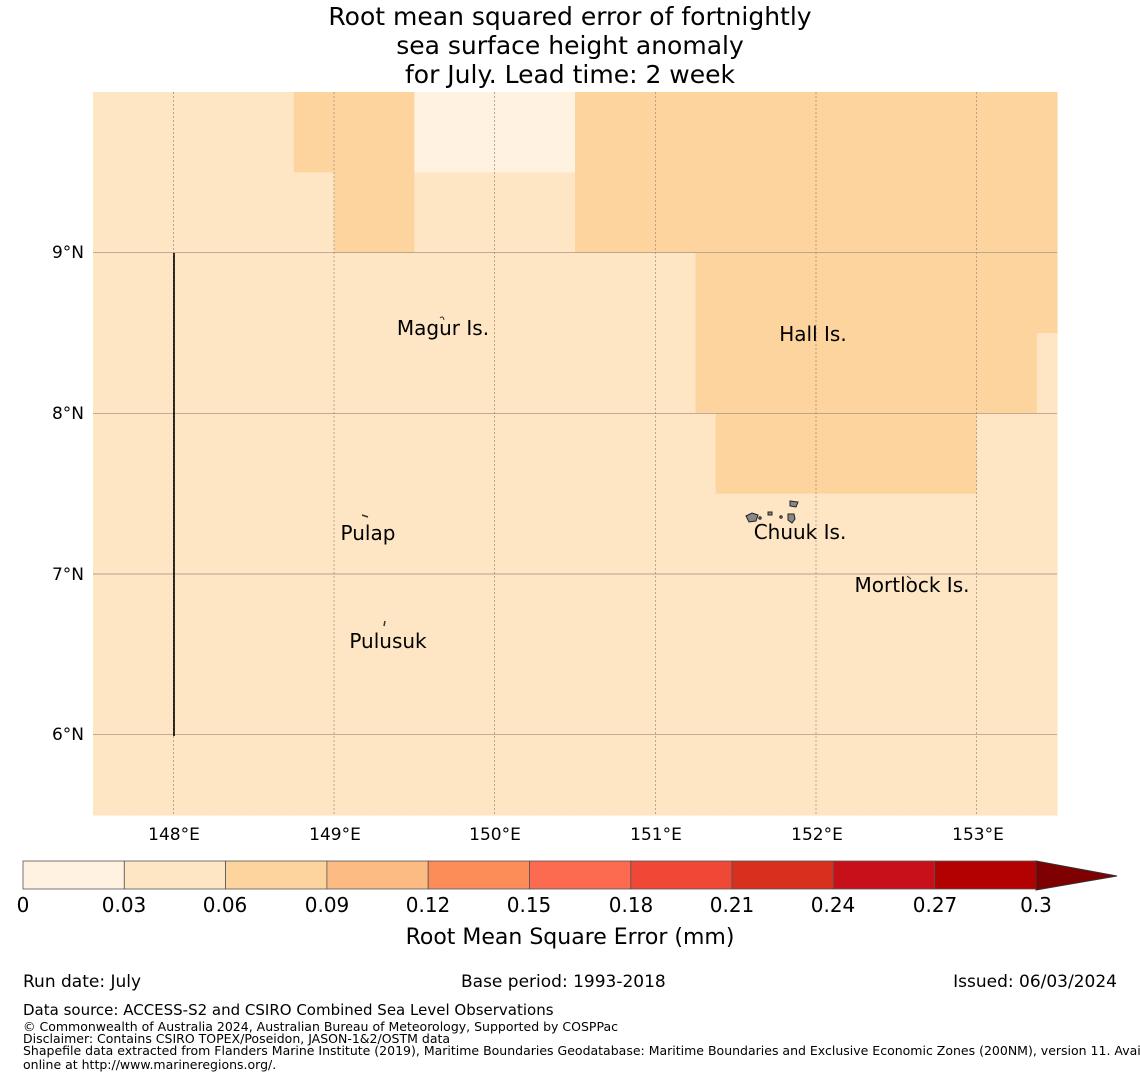  What do you see at coordinates (833, 905) in the screenshot?
I see `cb-tick-8: 0.24` at bounding box center [833, 905].